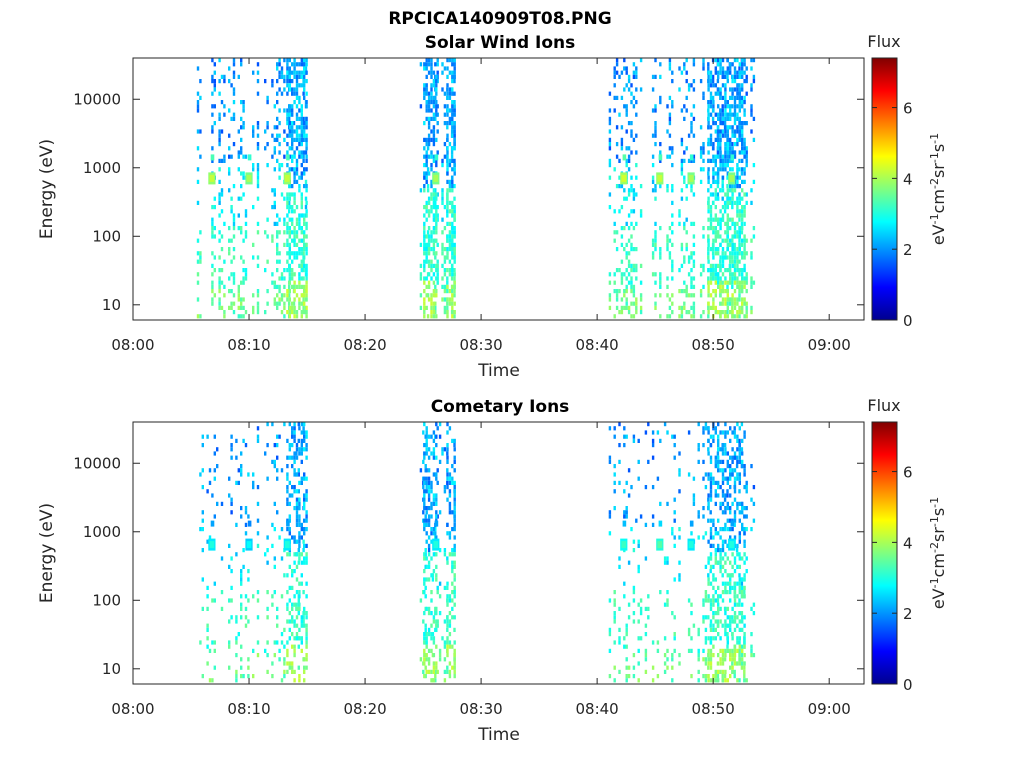  What do you see at coordinates (102, 532) in the screenshot?
I see `y-tick-label: 1000` at bounding box center [102, 532].